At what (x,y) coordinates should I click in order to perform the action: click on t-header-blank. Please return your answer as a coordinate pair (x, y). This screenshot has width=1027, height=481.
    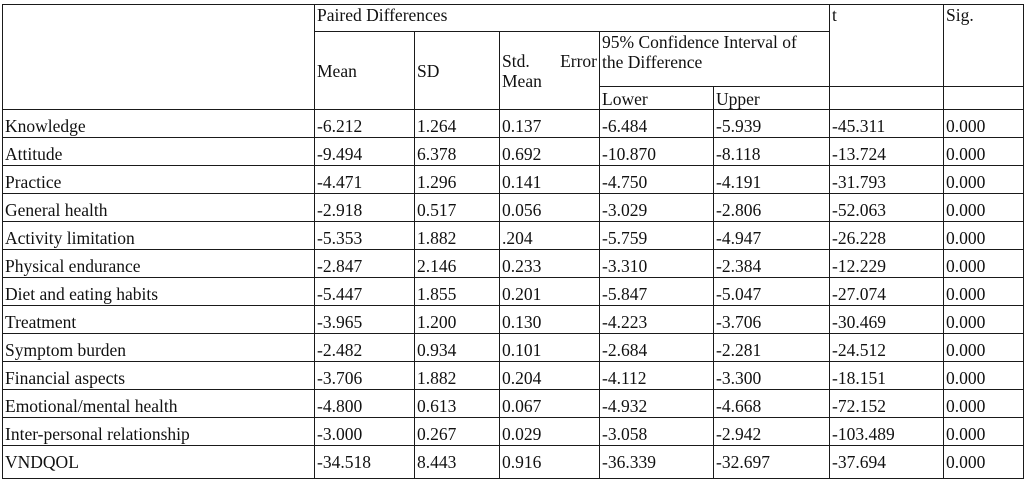
    Looking at the image, I should click on (886, 98).